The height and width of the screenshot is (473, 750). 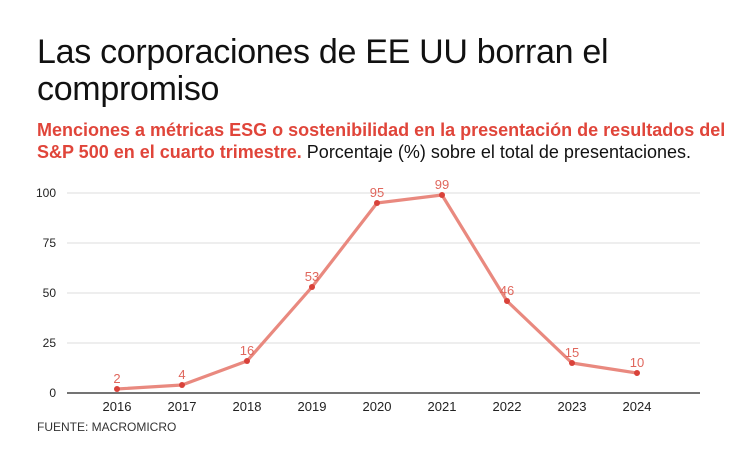 I want to click on source-note: FUENTE: MACROMICRO, so click(x=107, y=427).